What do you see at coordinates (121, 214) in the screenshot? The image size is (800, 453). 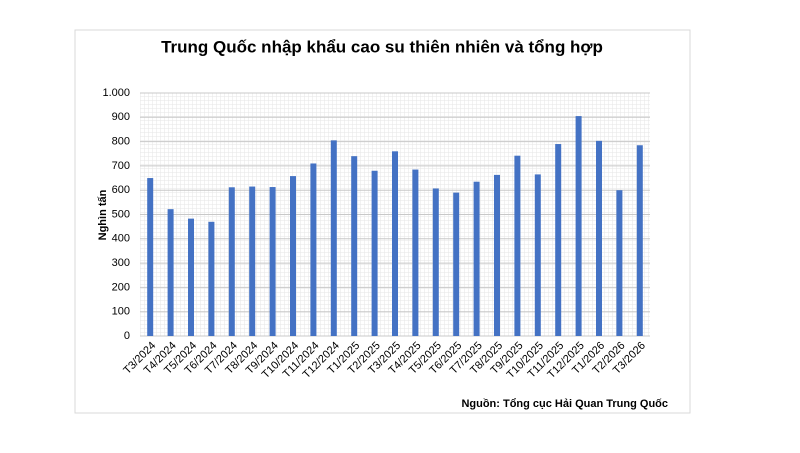 I see `y-tick-label: 500` at bounding box center [121, 214].